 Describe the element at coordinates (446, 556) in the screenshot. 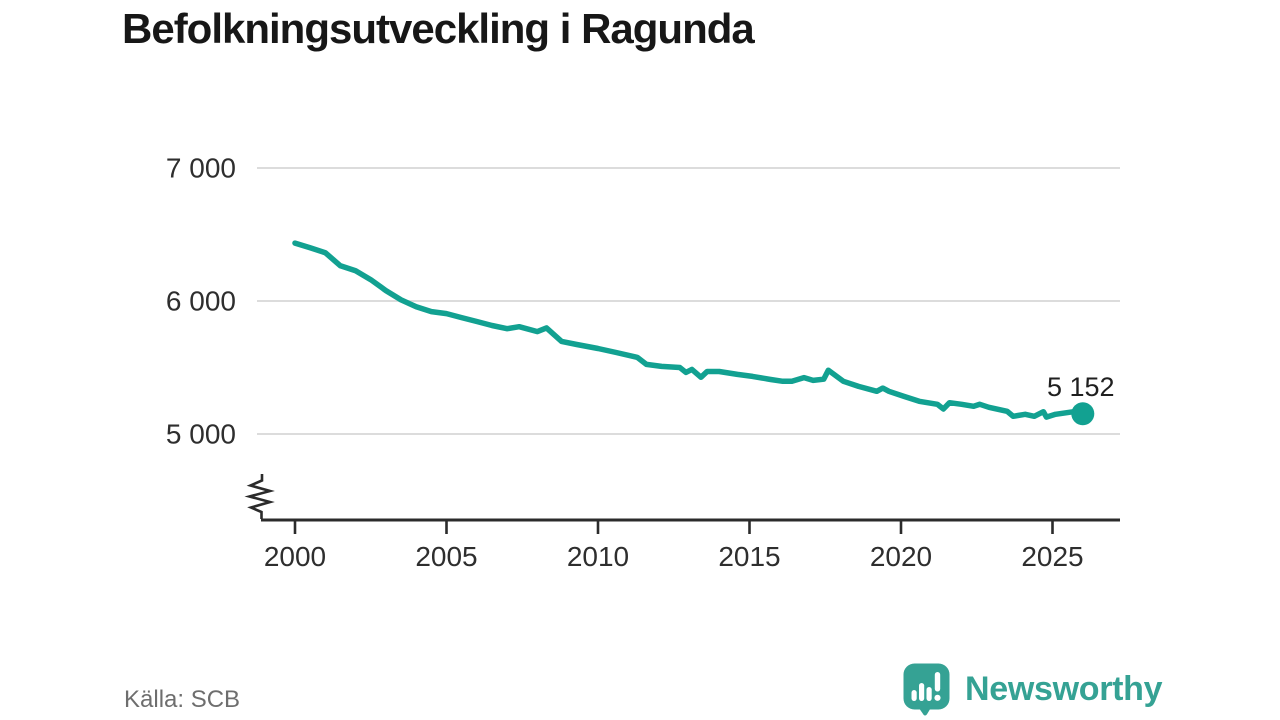

I see `x-tick-label: 2005` at that location.